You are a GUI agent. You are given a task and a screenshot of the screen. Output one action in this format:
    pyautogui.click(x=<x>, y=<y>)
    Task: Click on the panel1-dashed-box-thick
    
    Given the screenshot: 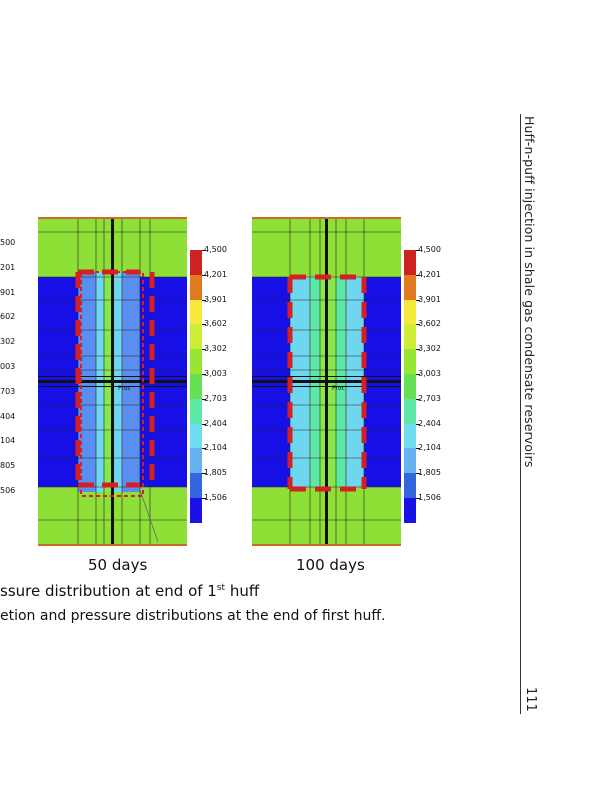 What is the action you would take?
    pyautogui.click(x=115, y=378)
    